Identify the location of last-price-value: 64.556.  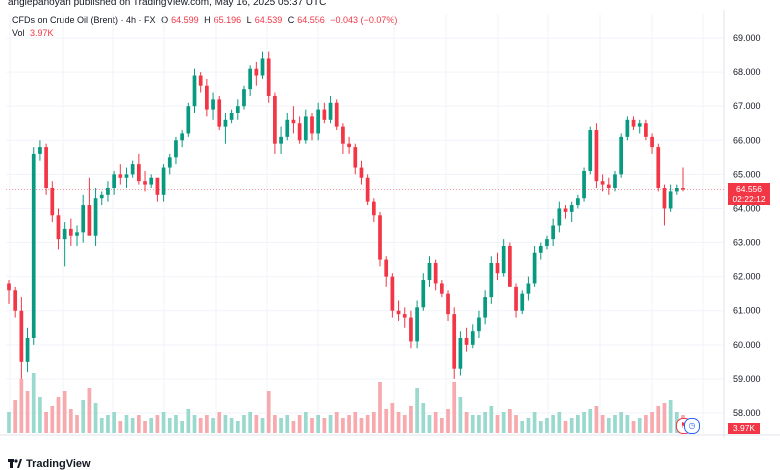
(749, 189).